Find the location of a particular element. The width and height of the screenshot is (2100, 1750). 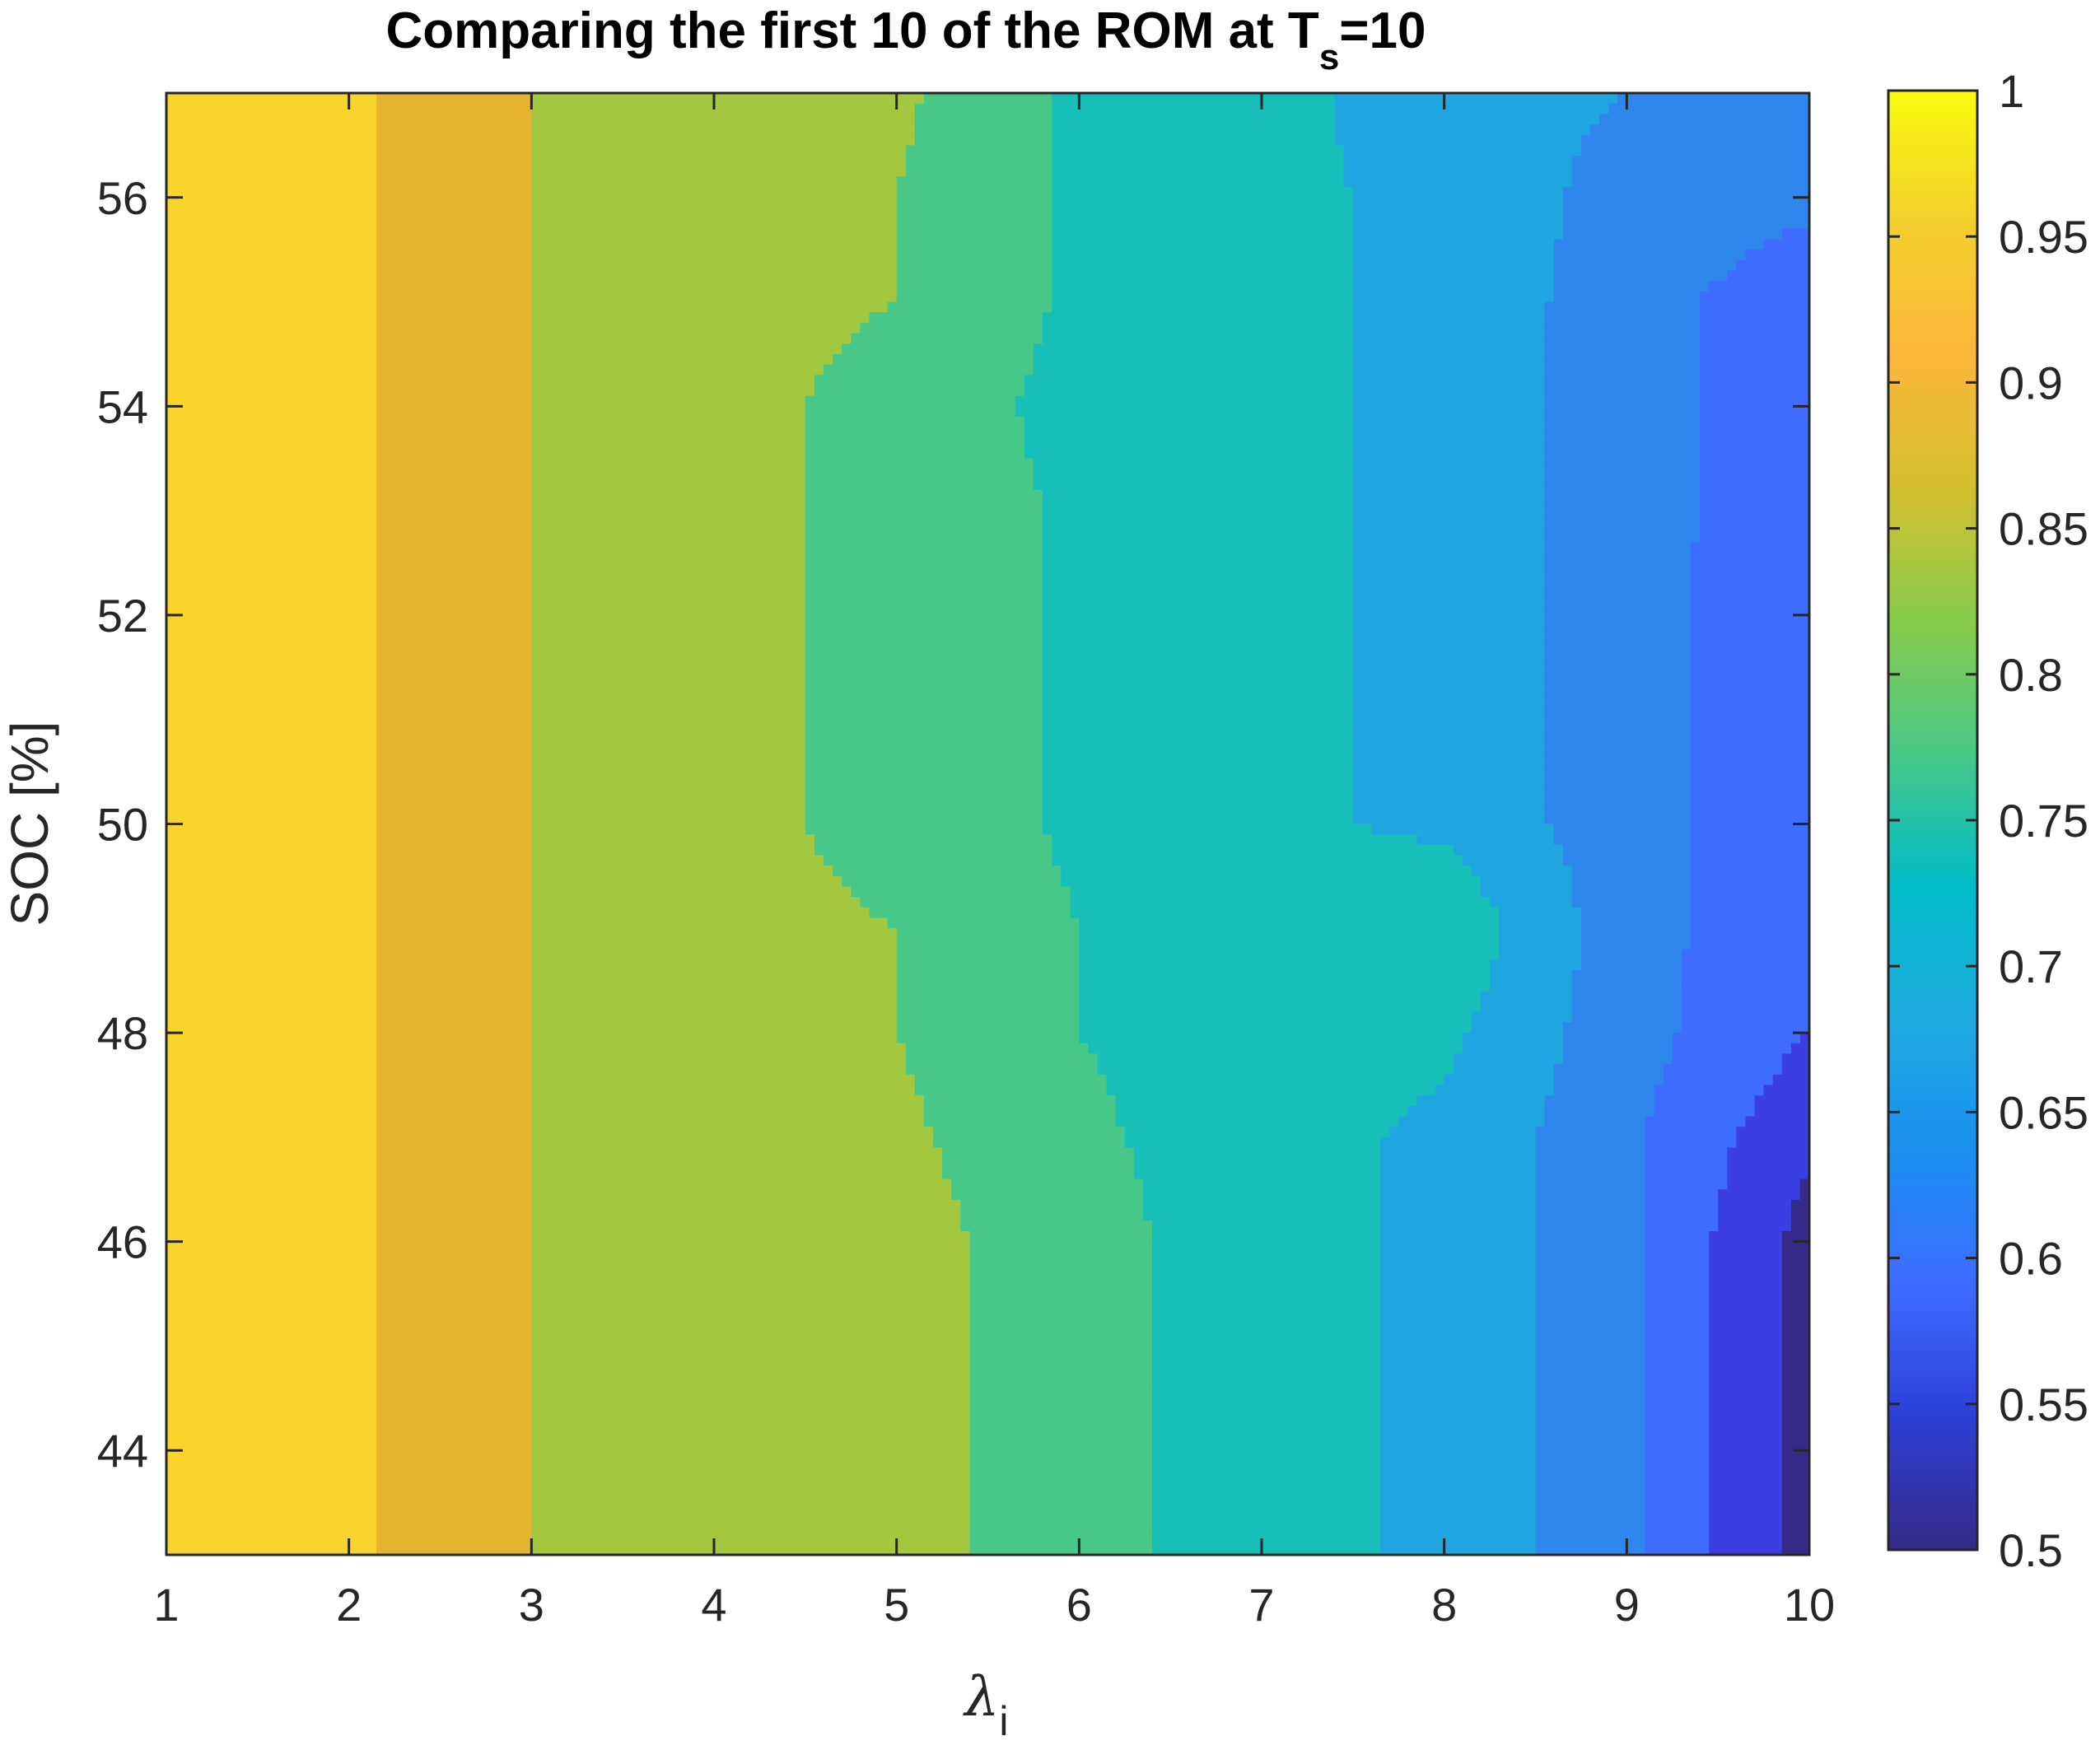

chart-title-tail: =10 is located at coordinates (1382, 30).